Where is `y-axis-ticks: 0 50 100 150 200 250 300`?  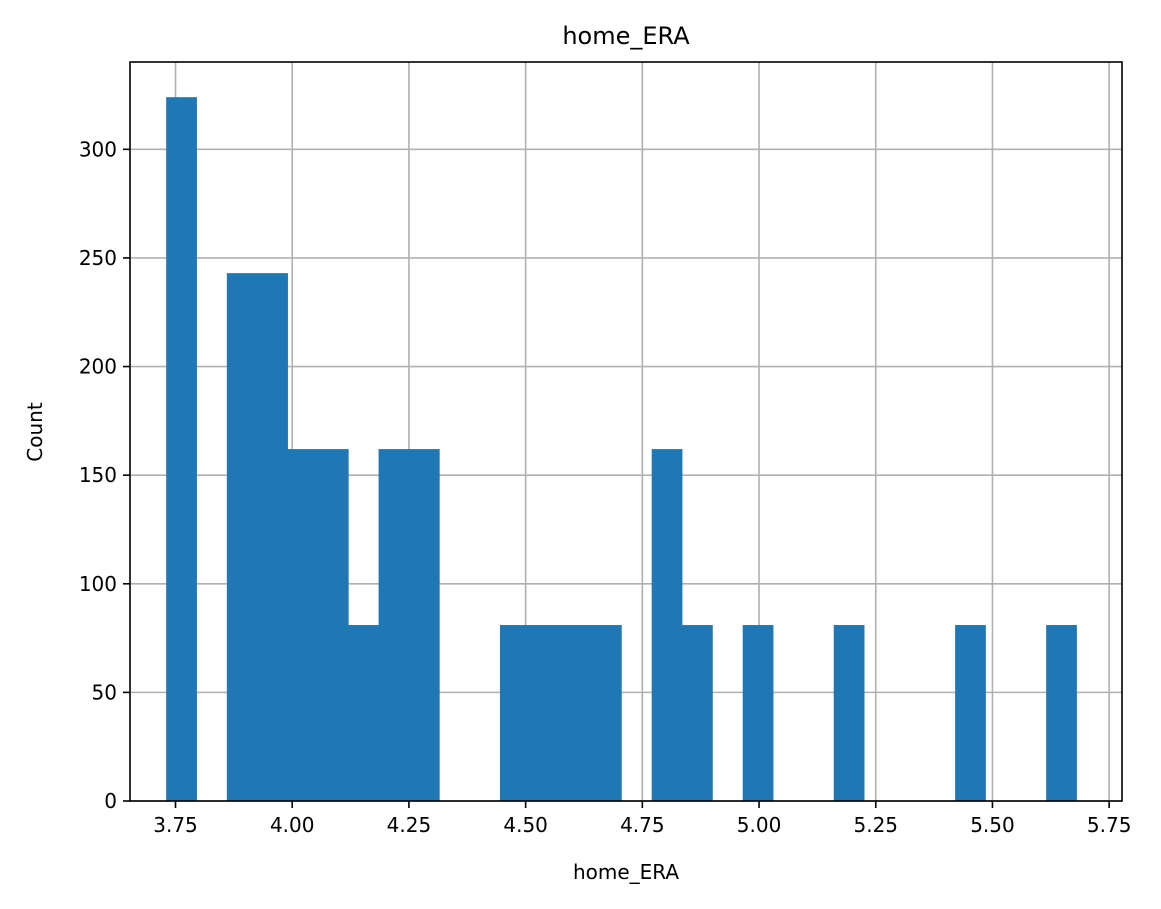
y-axis-ticks: 0 50 100 150 200 250 300 is located at coordinates (104, 475).